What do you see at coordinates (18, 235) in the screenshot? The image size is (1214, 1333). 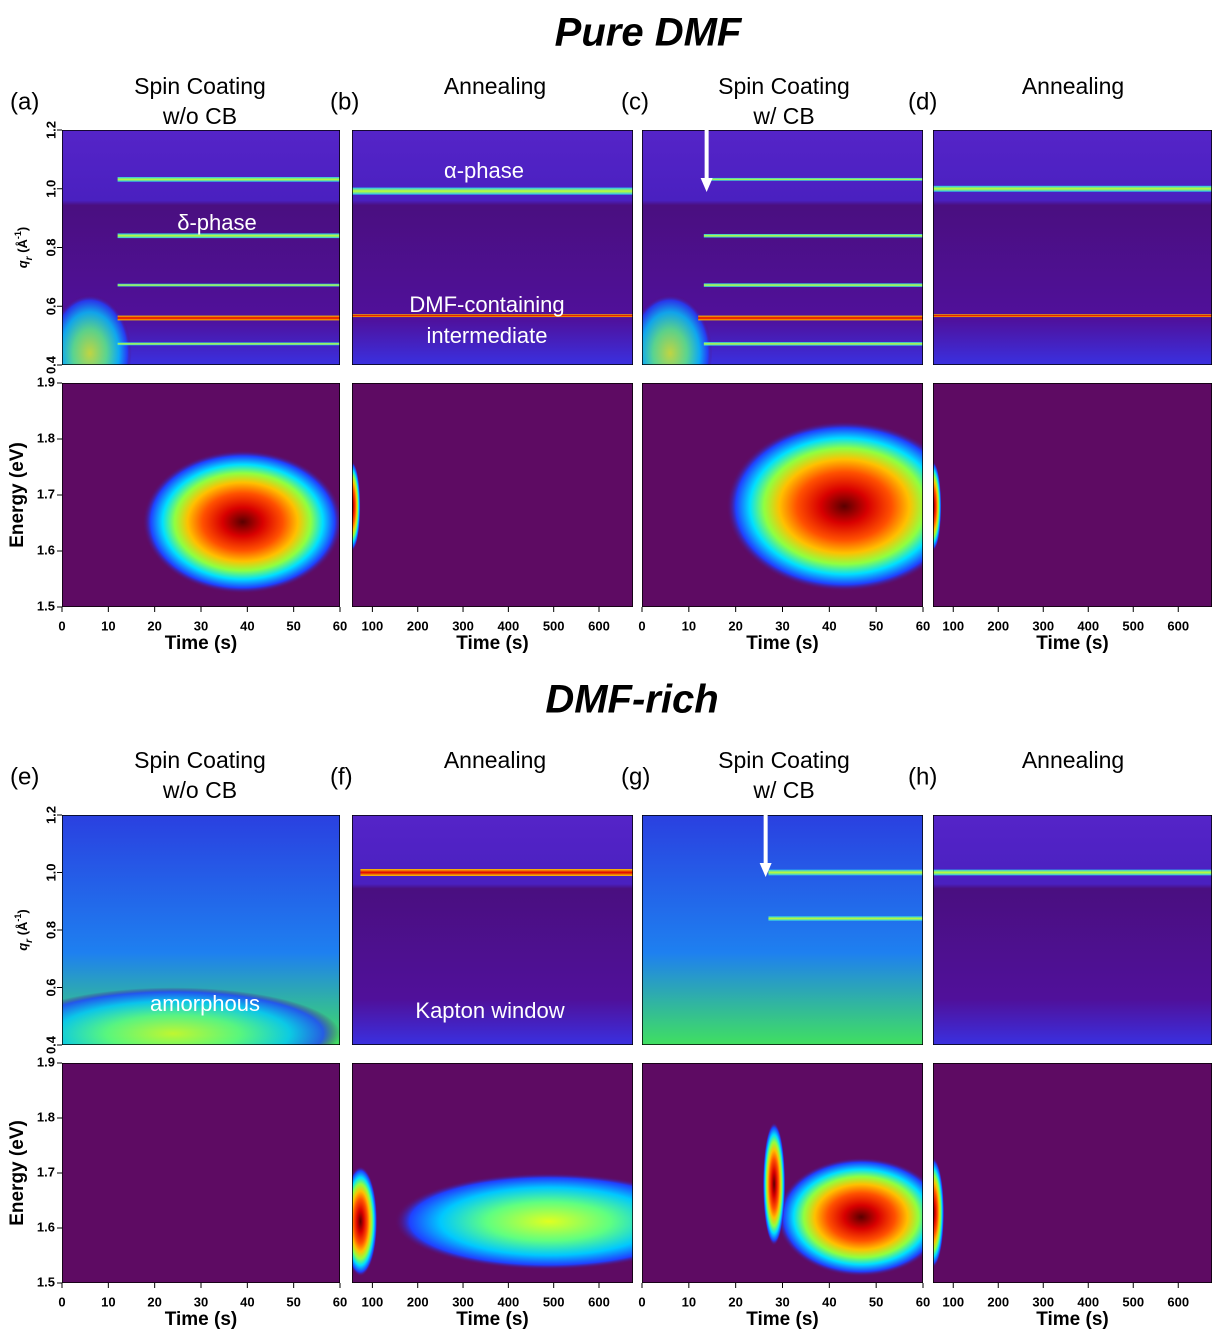 I see `y-axis-label-part: -1` at bounding box center [18, 235].